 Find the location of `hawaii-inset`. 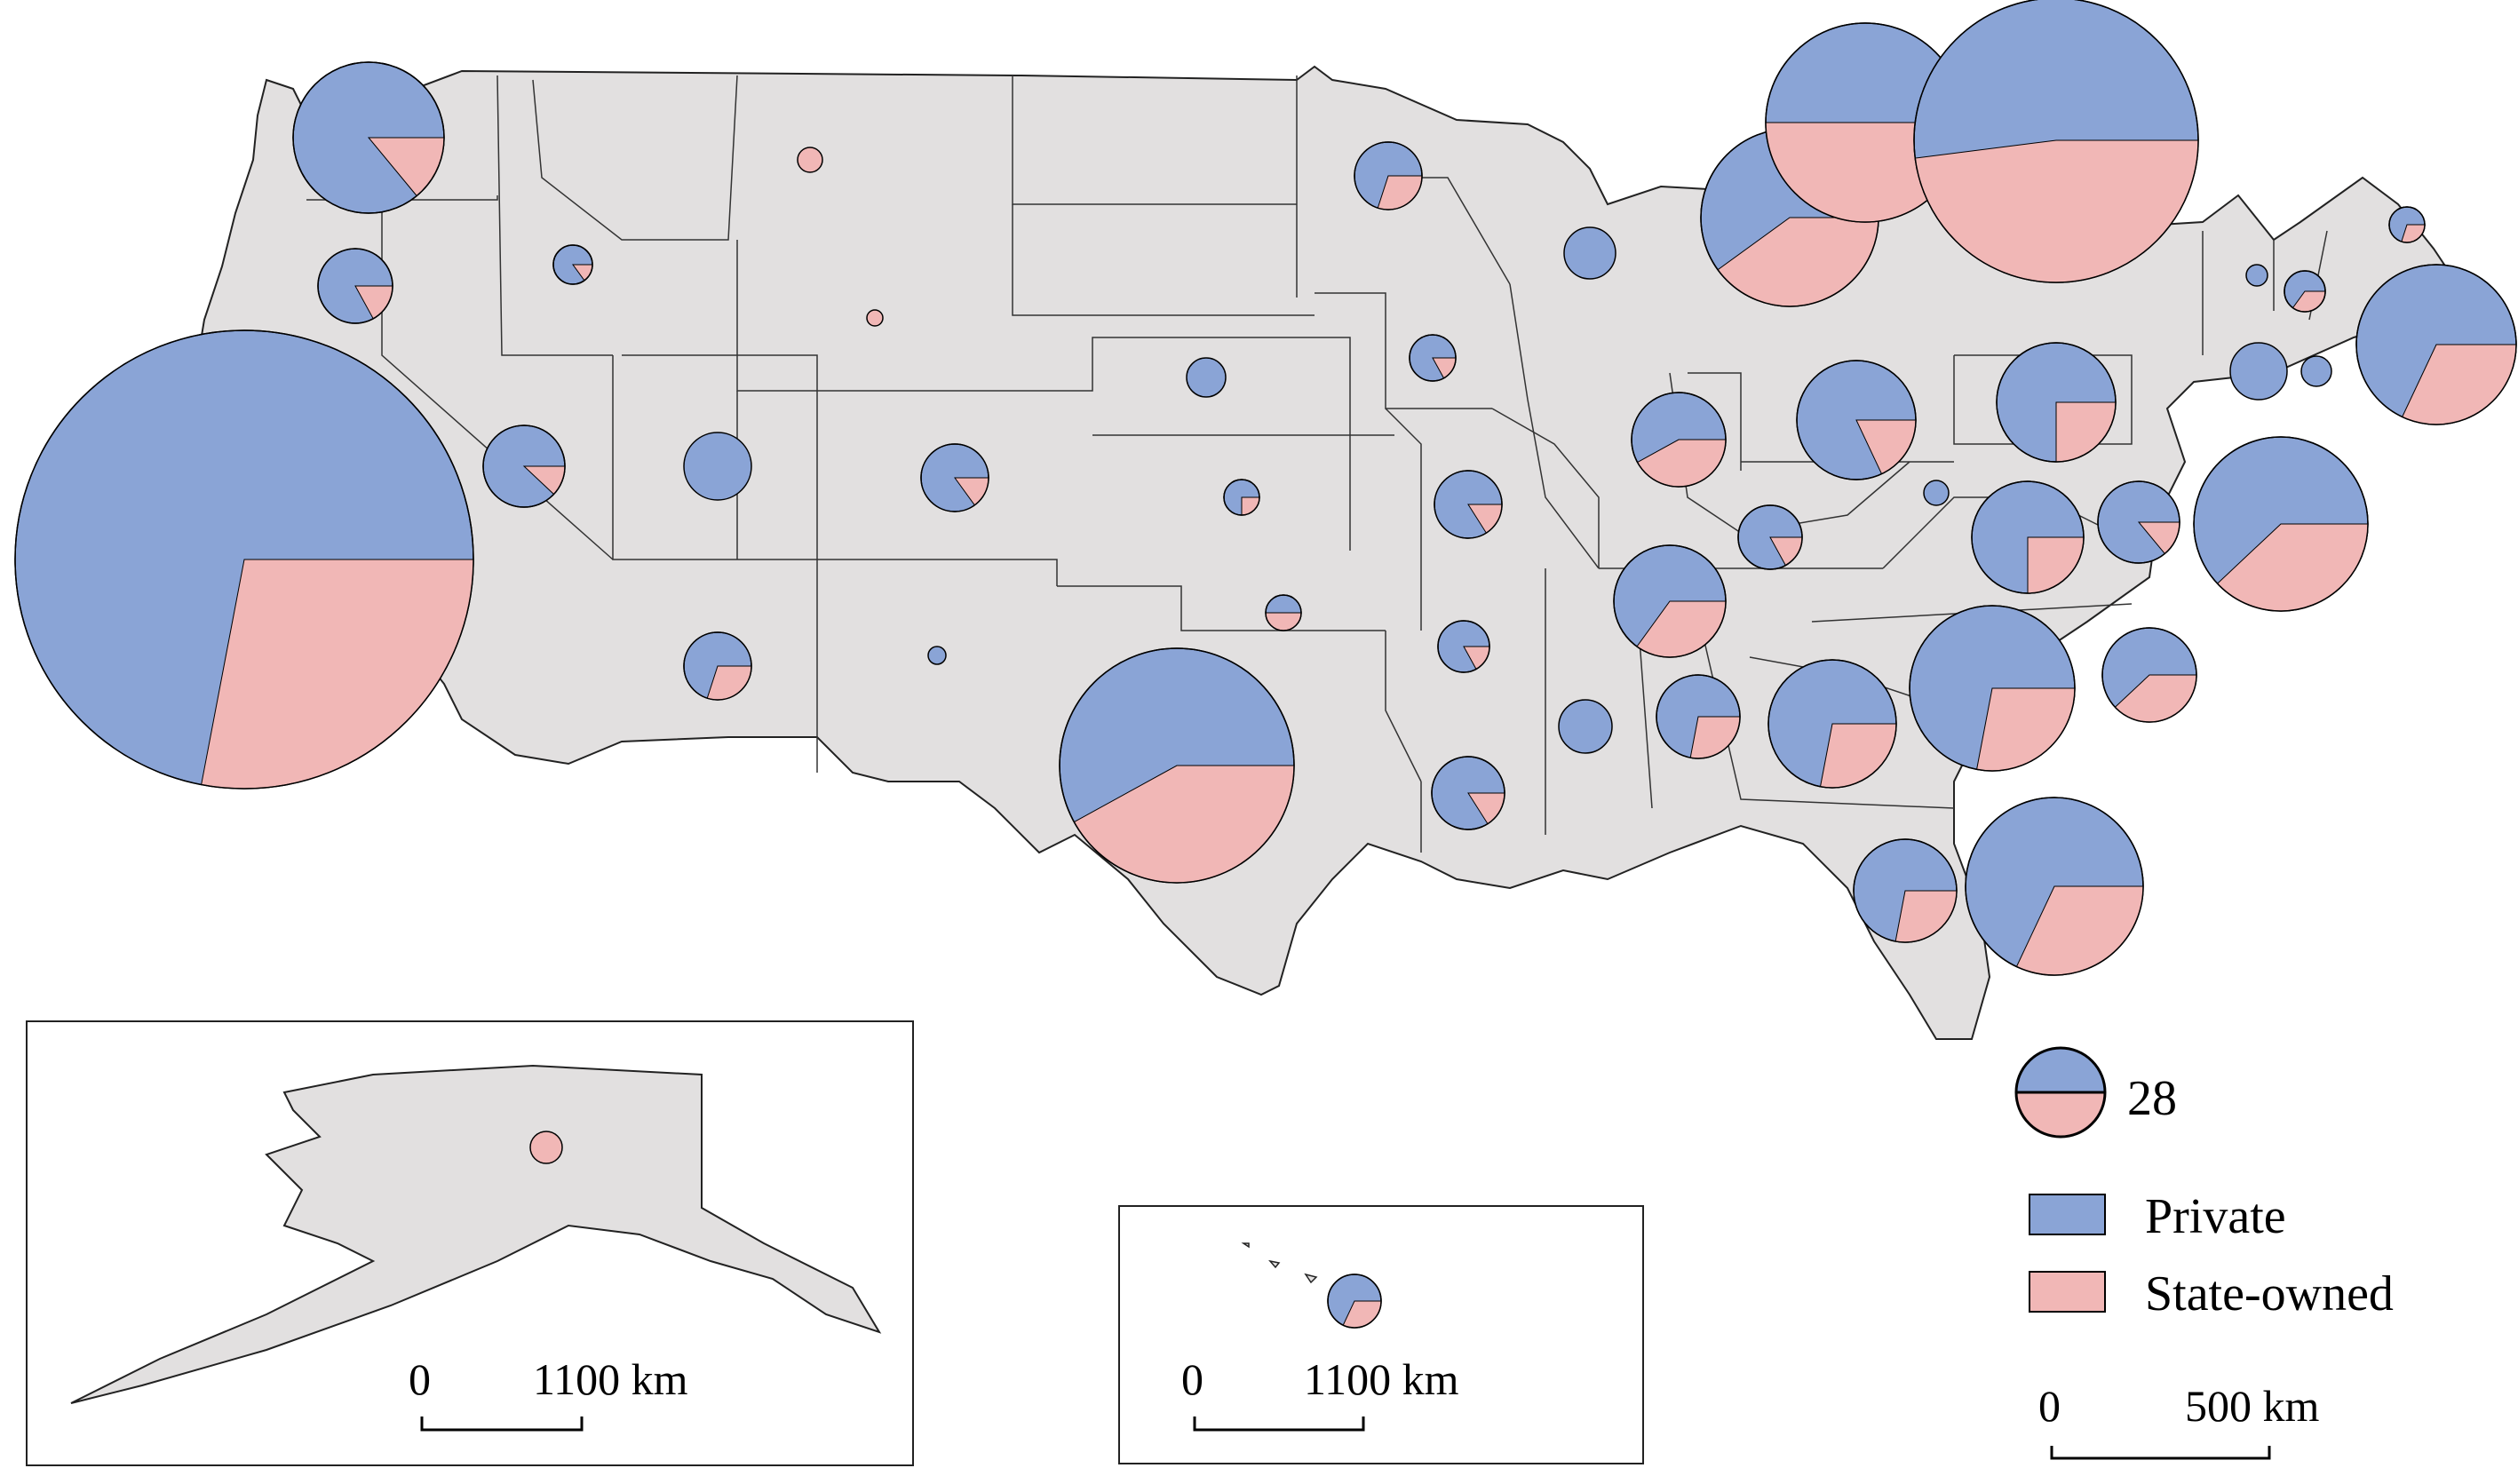

hawaii-inset is located at coordinates (1381, 1334).